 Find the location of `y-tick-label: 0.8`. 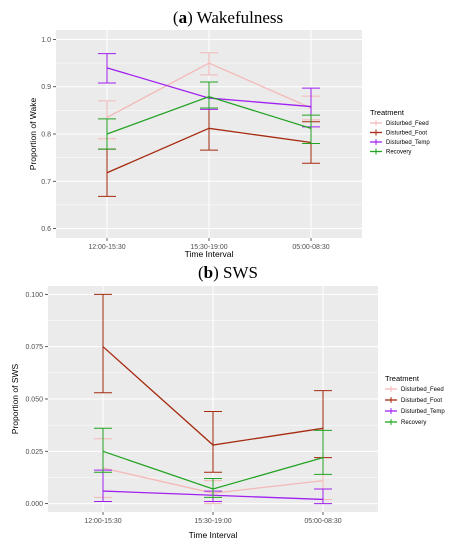

y-tick-label: 0.8 is located at coordinates (46, 135).